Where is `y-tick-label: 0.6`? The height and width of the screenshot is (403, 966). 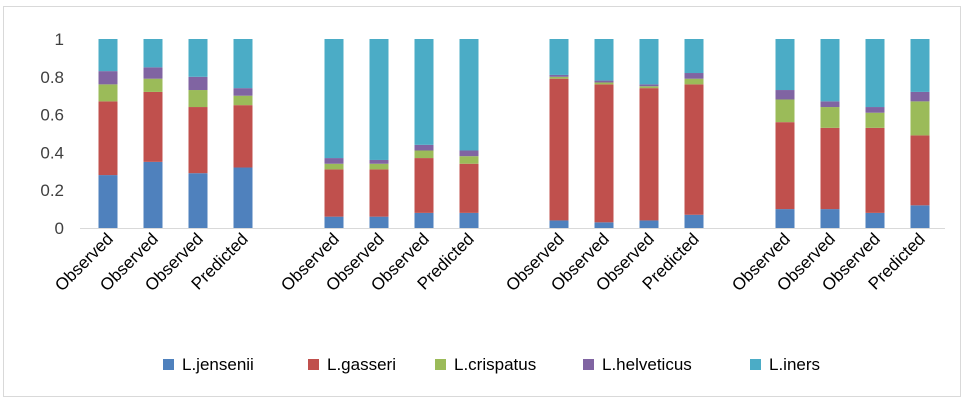
y-tick-label: 0.6 is located at coordinates (52, 115).